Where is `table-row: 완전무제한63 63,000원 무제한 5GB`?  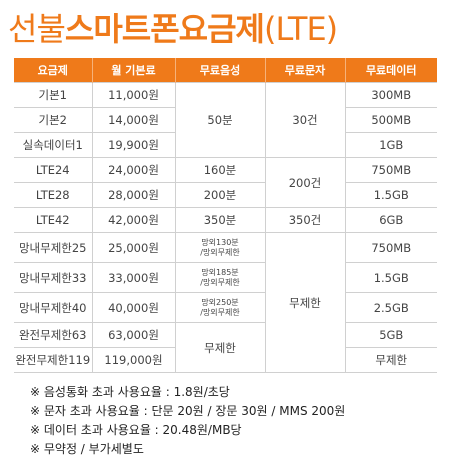 table-row: 완전무제한63 63,000원 무제한 5GB is located at coordinates (225, 347).